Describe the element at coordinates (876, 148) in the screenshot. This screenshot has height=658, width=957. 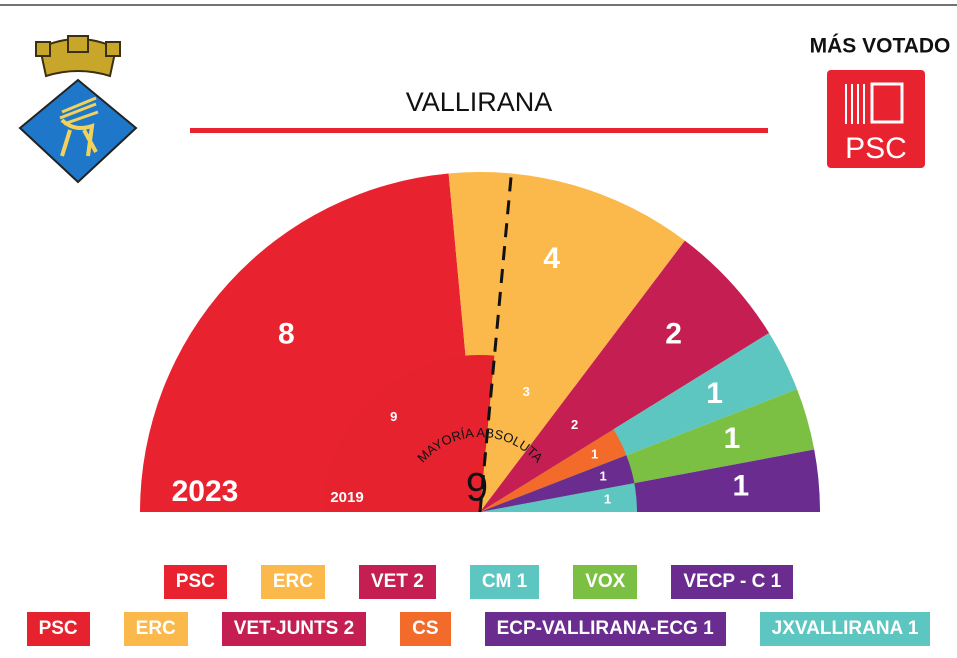
I see `logo-text: PSC` at that location.